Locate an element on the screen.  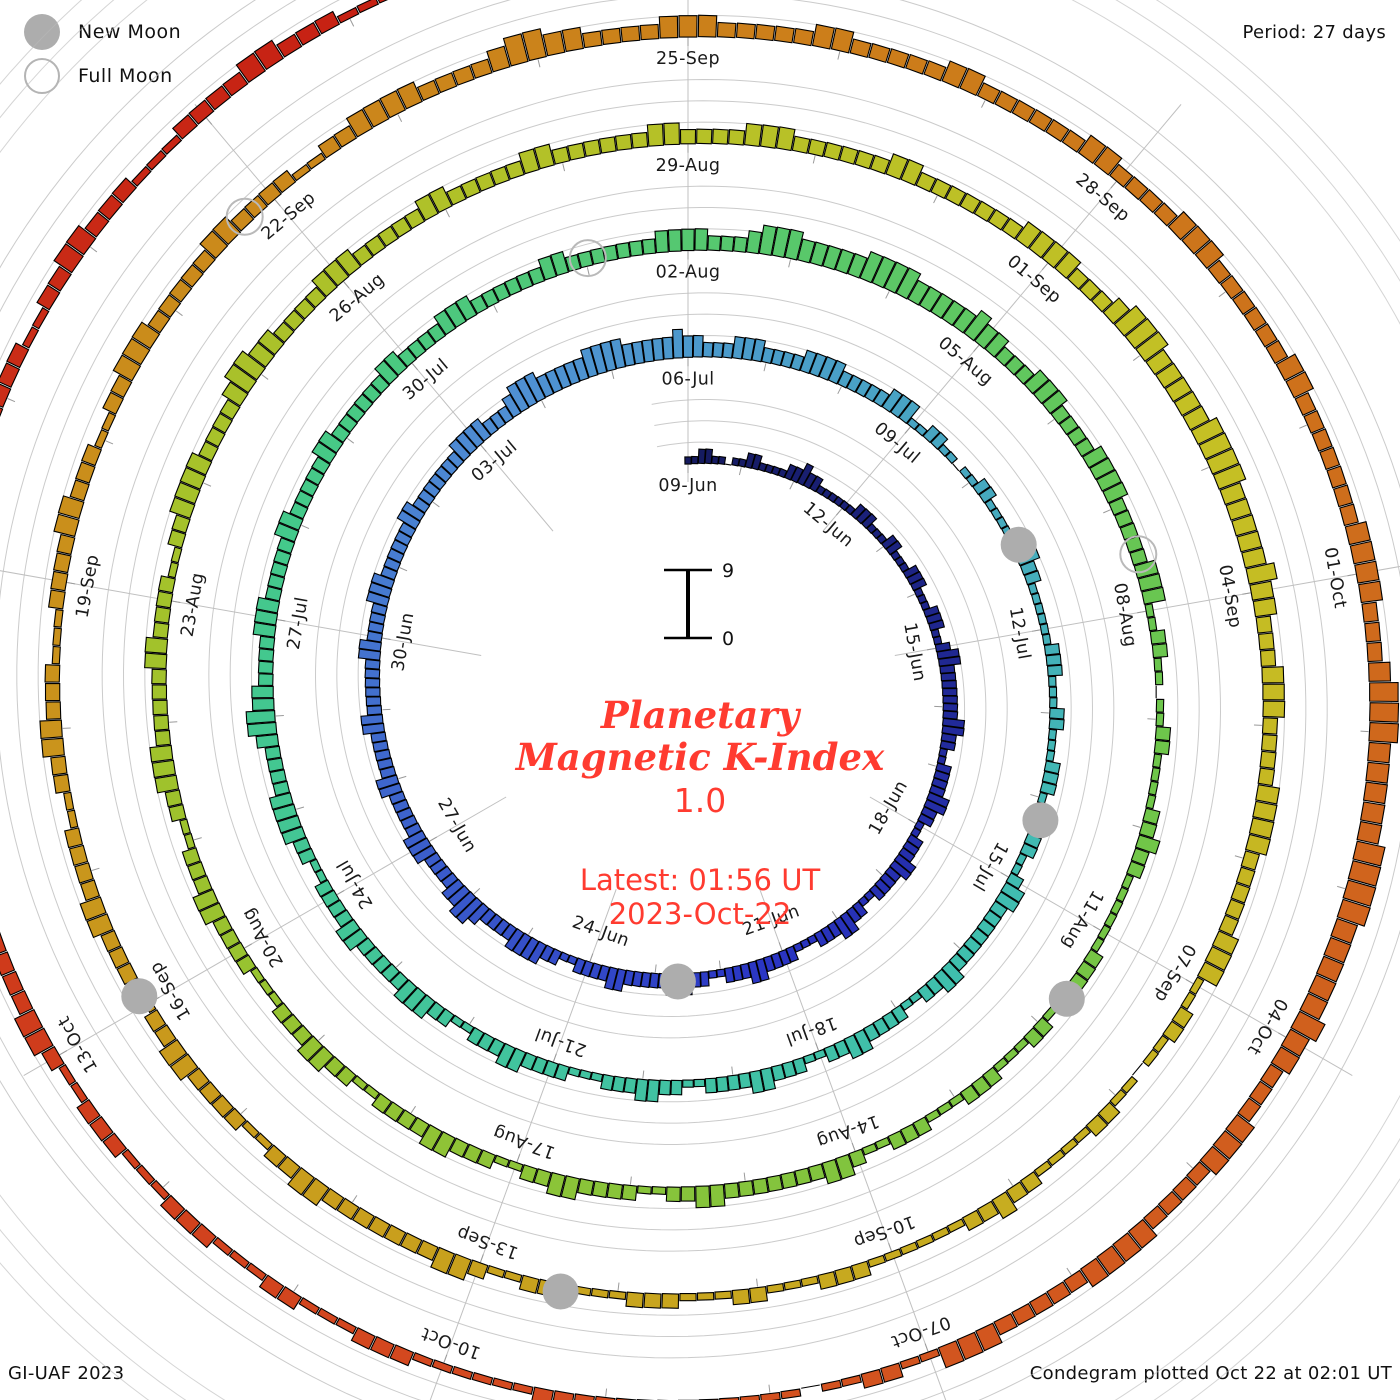
date-label: 06-Jul is located at coordinates (687, 379).